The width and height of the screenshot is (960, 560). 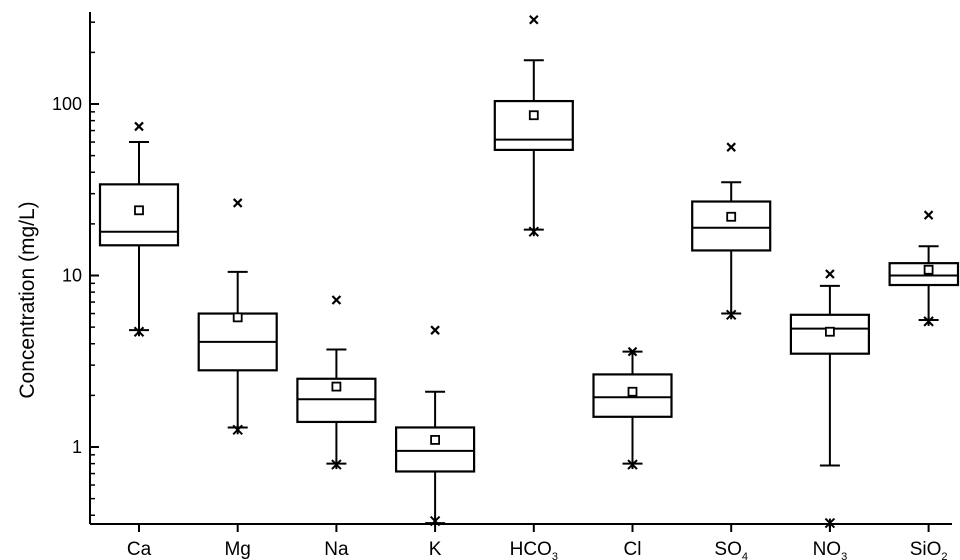 I want to click on box-no3, so click(x=830, y=399).